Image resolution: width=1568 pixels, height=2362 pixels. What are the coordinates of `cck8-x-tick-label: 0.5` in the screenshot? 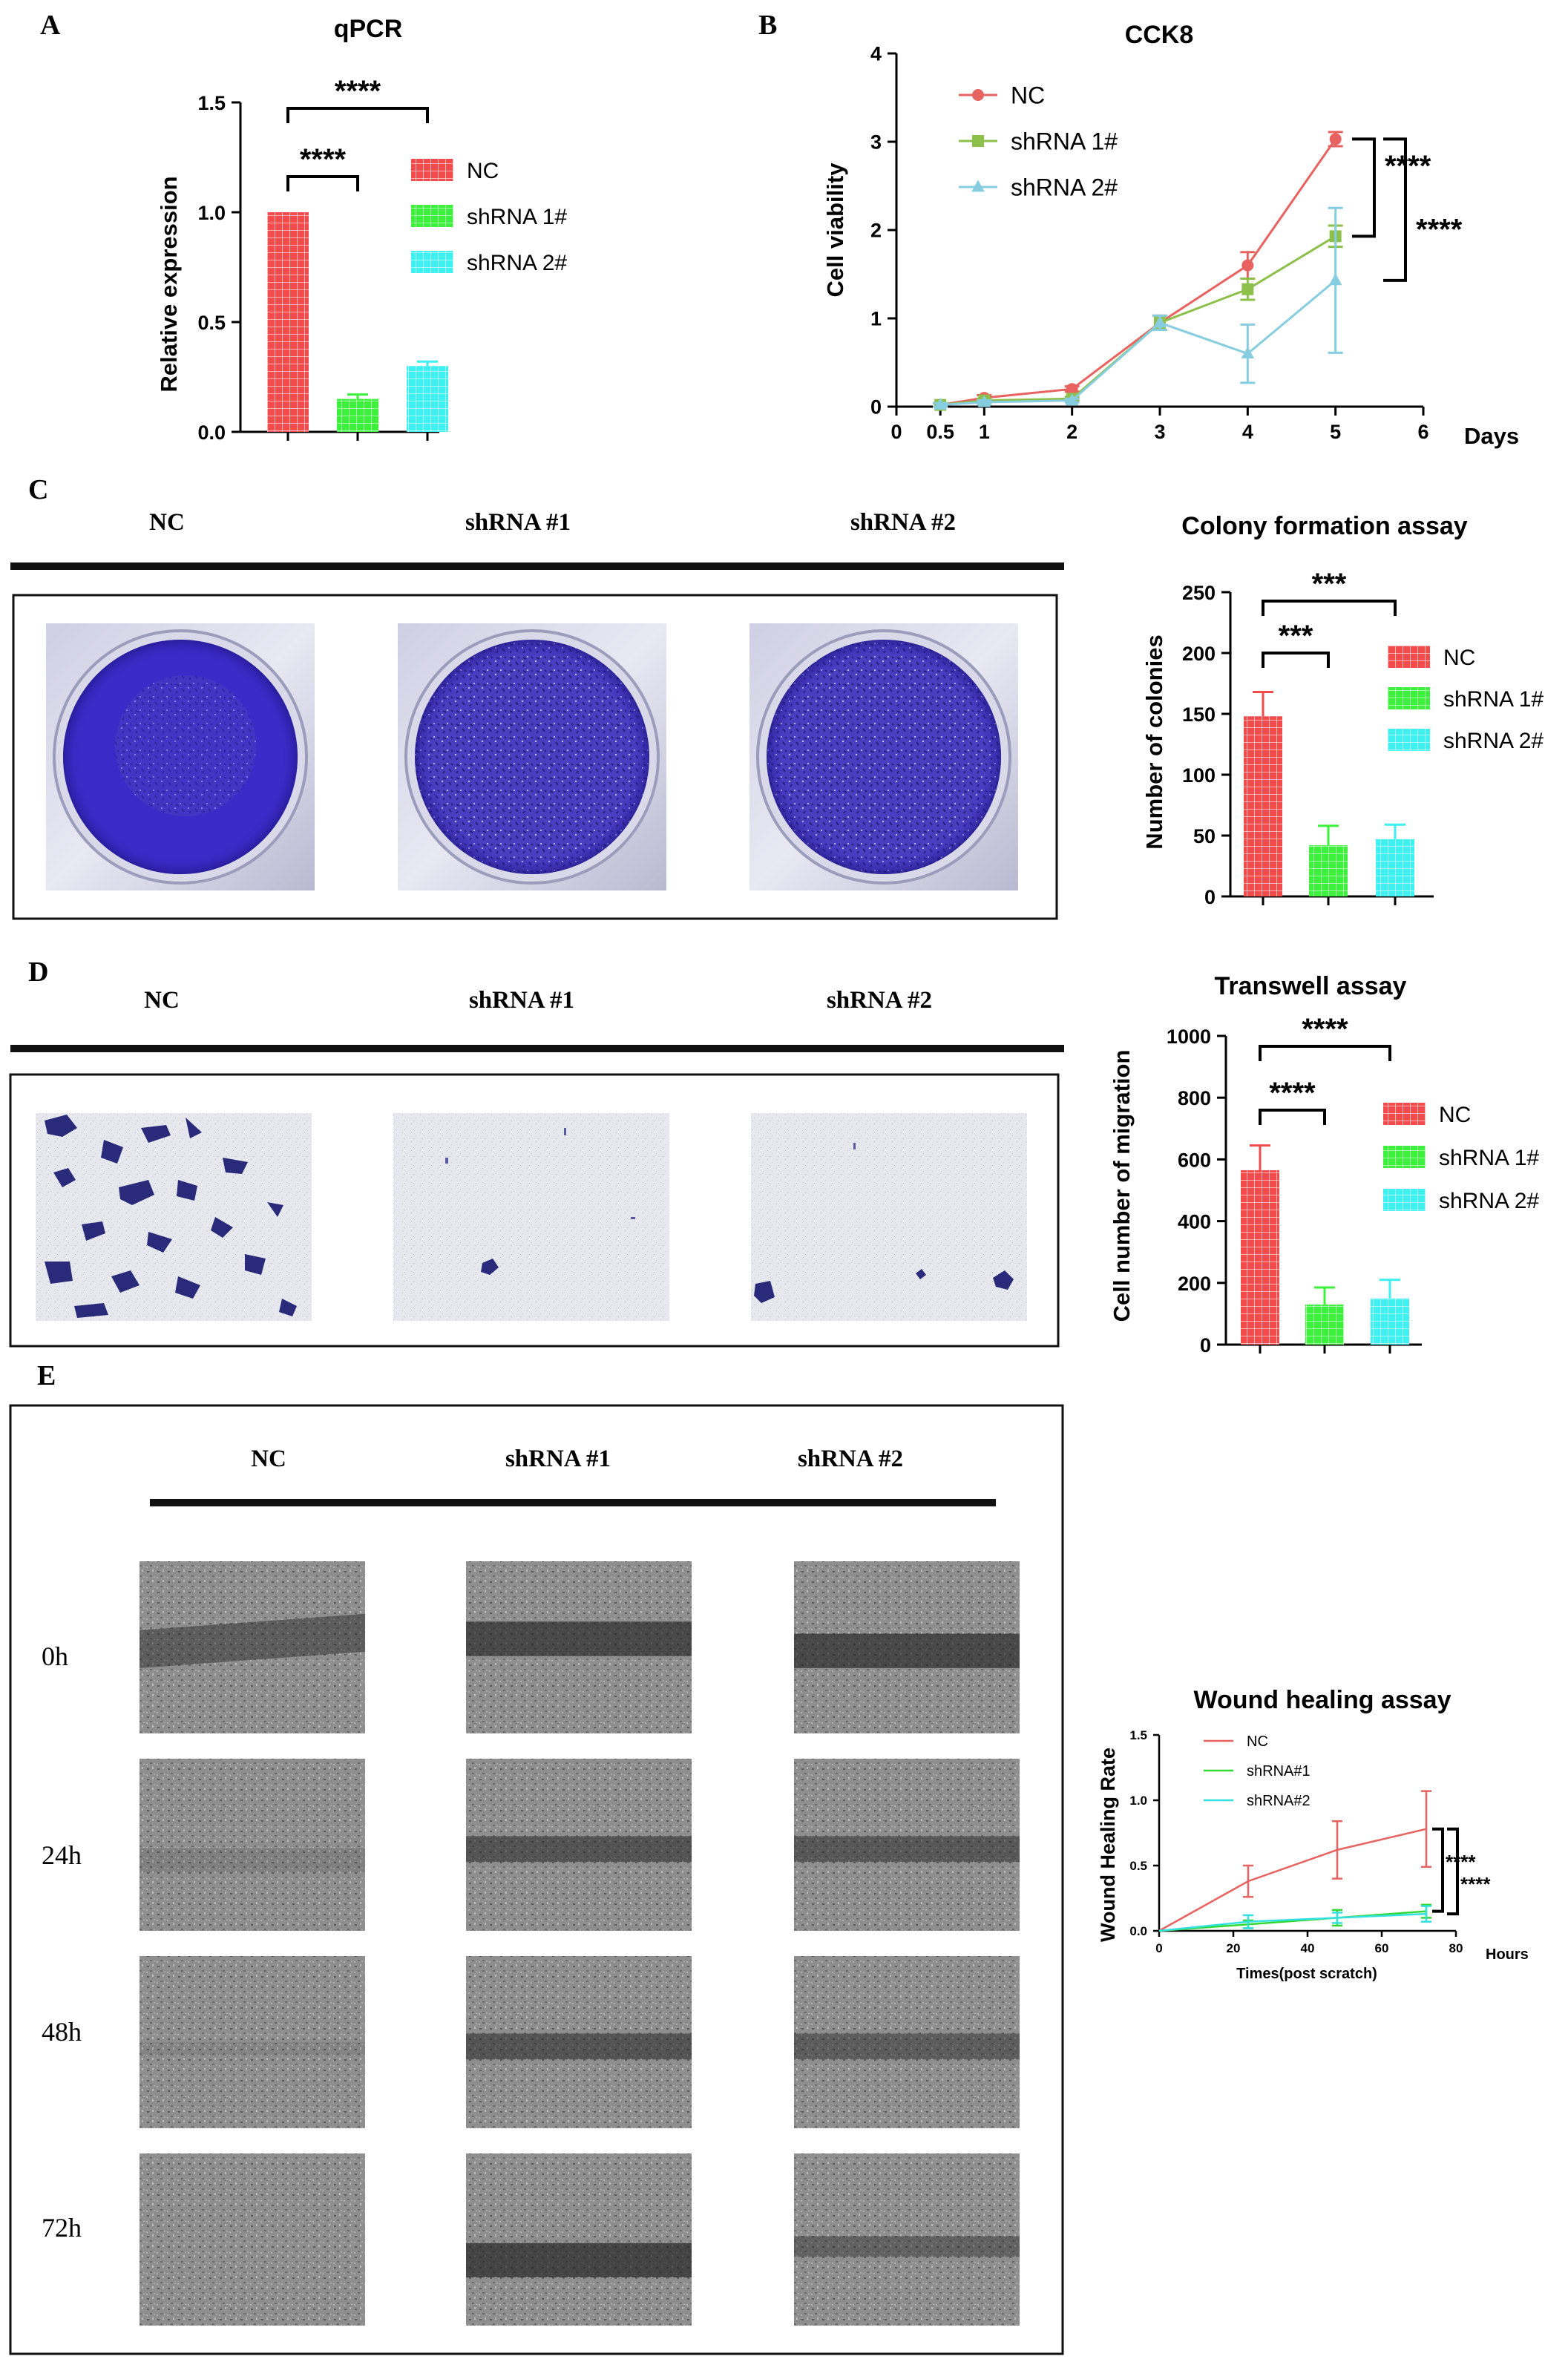 It's located at (940, 432).